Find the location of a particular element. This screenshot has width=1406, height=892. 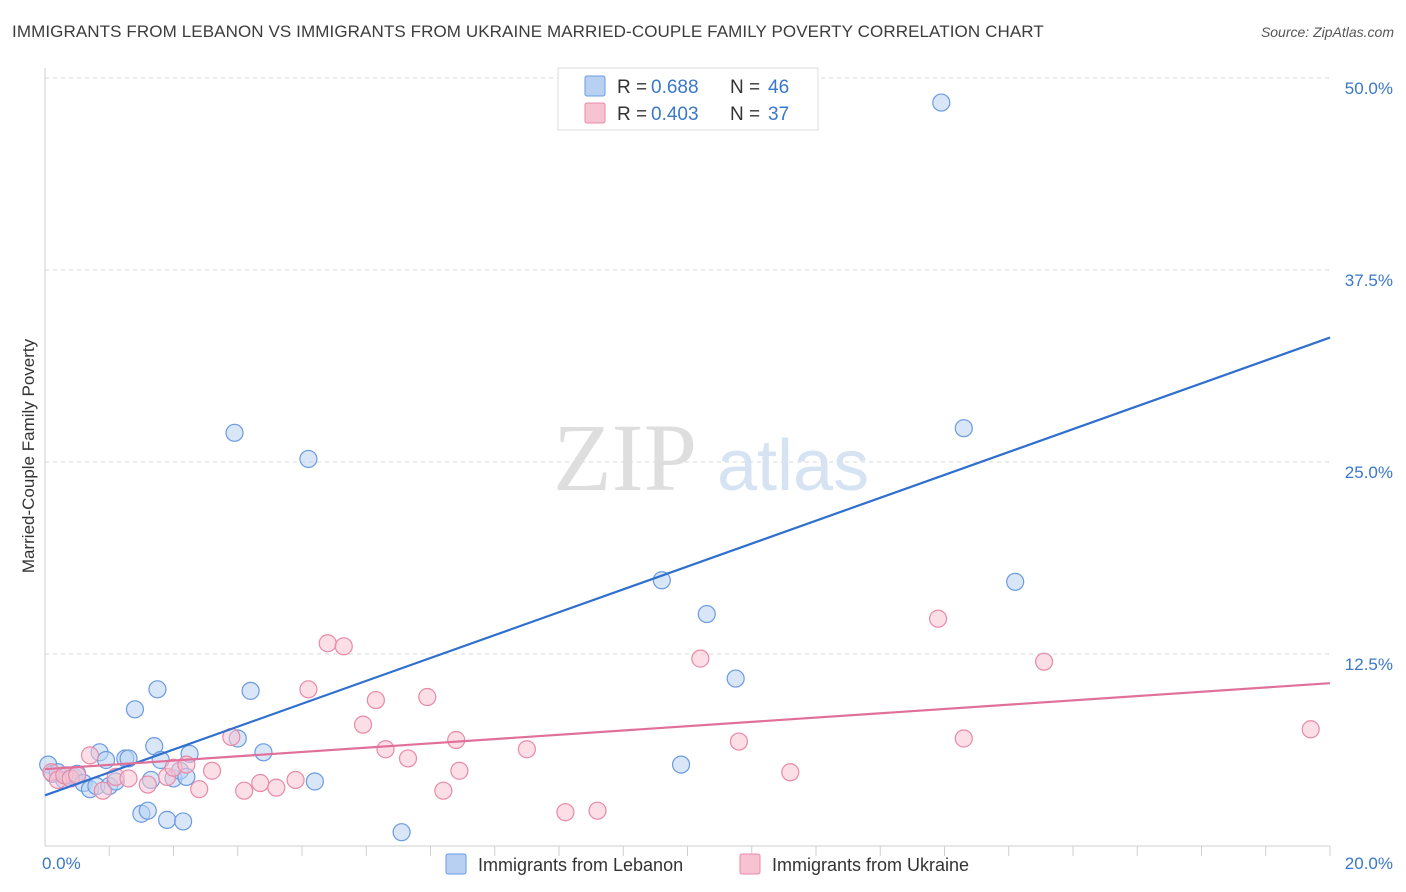

watermark-zip: ZIP is located at coordinates (625, 457).